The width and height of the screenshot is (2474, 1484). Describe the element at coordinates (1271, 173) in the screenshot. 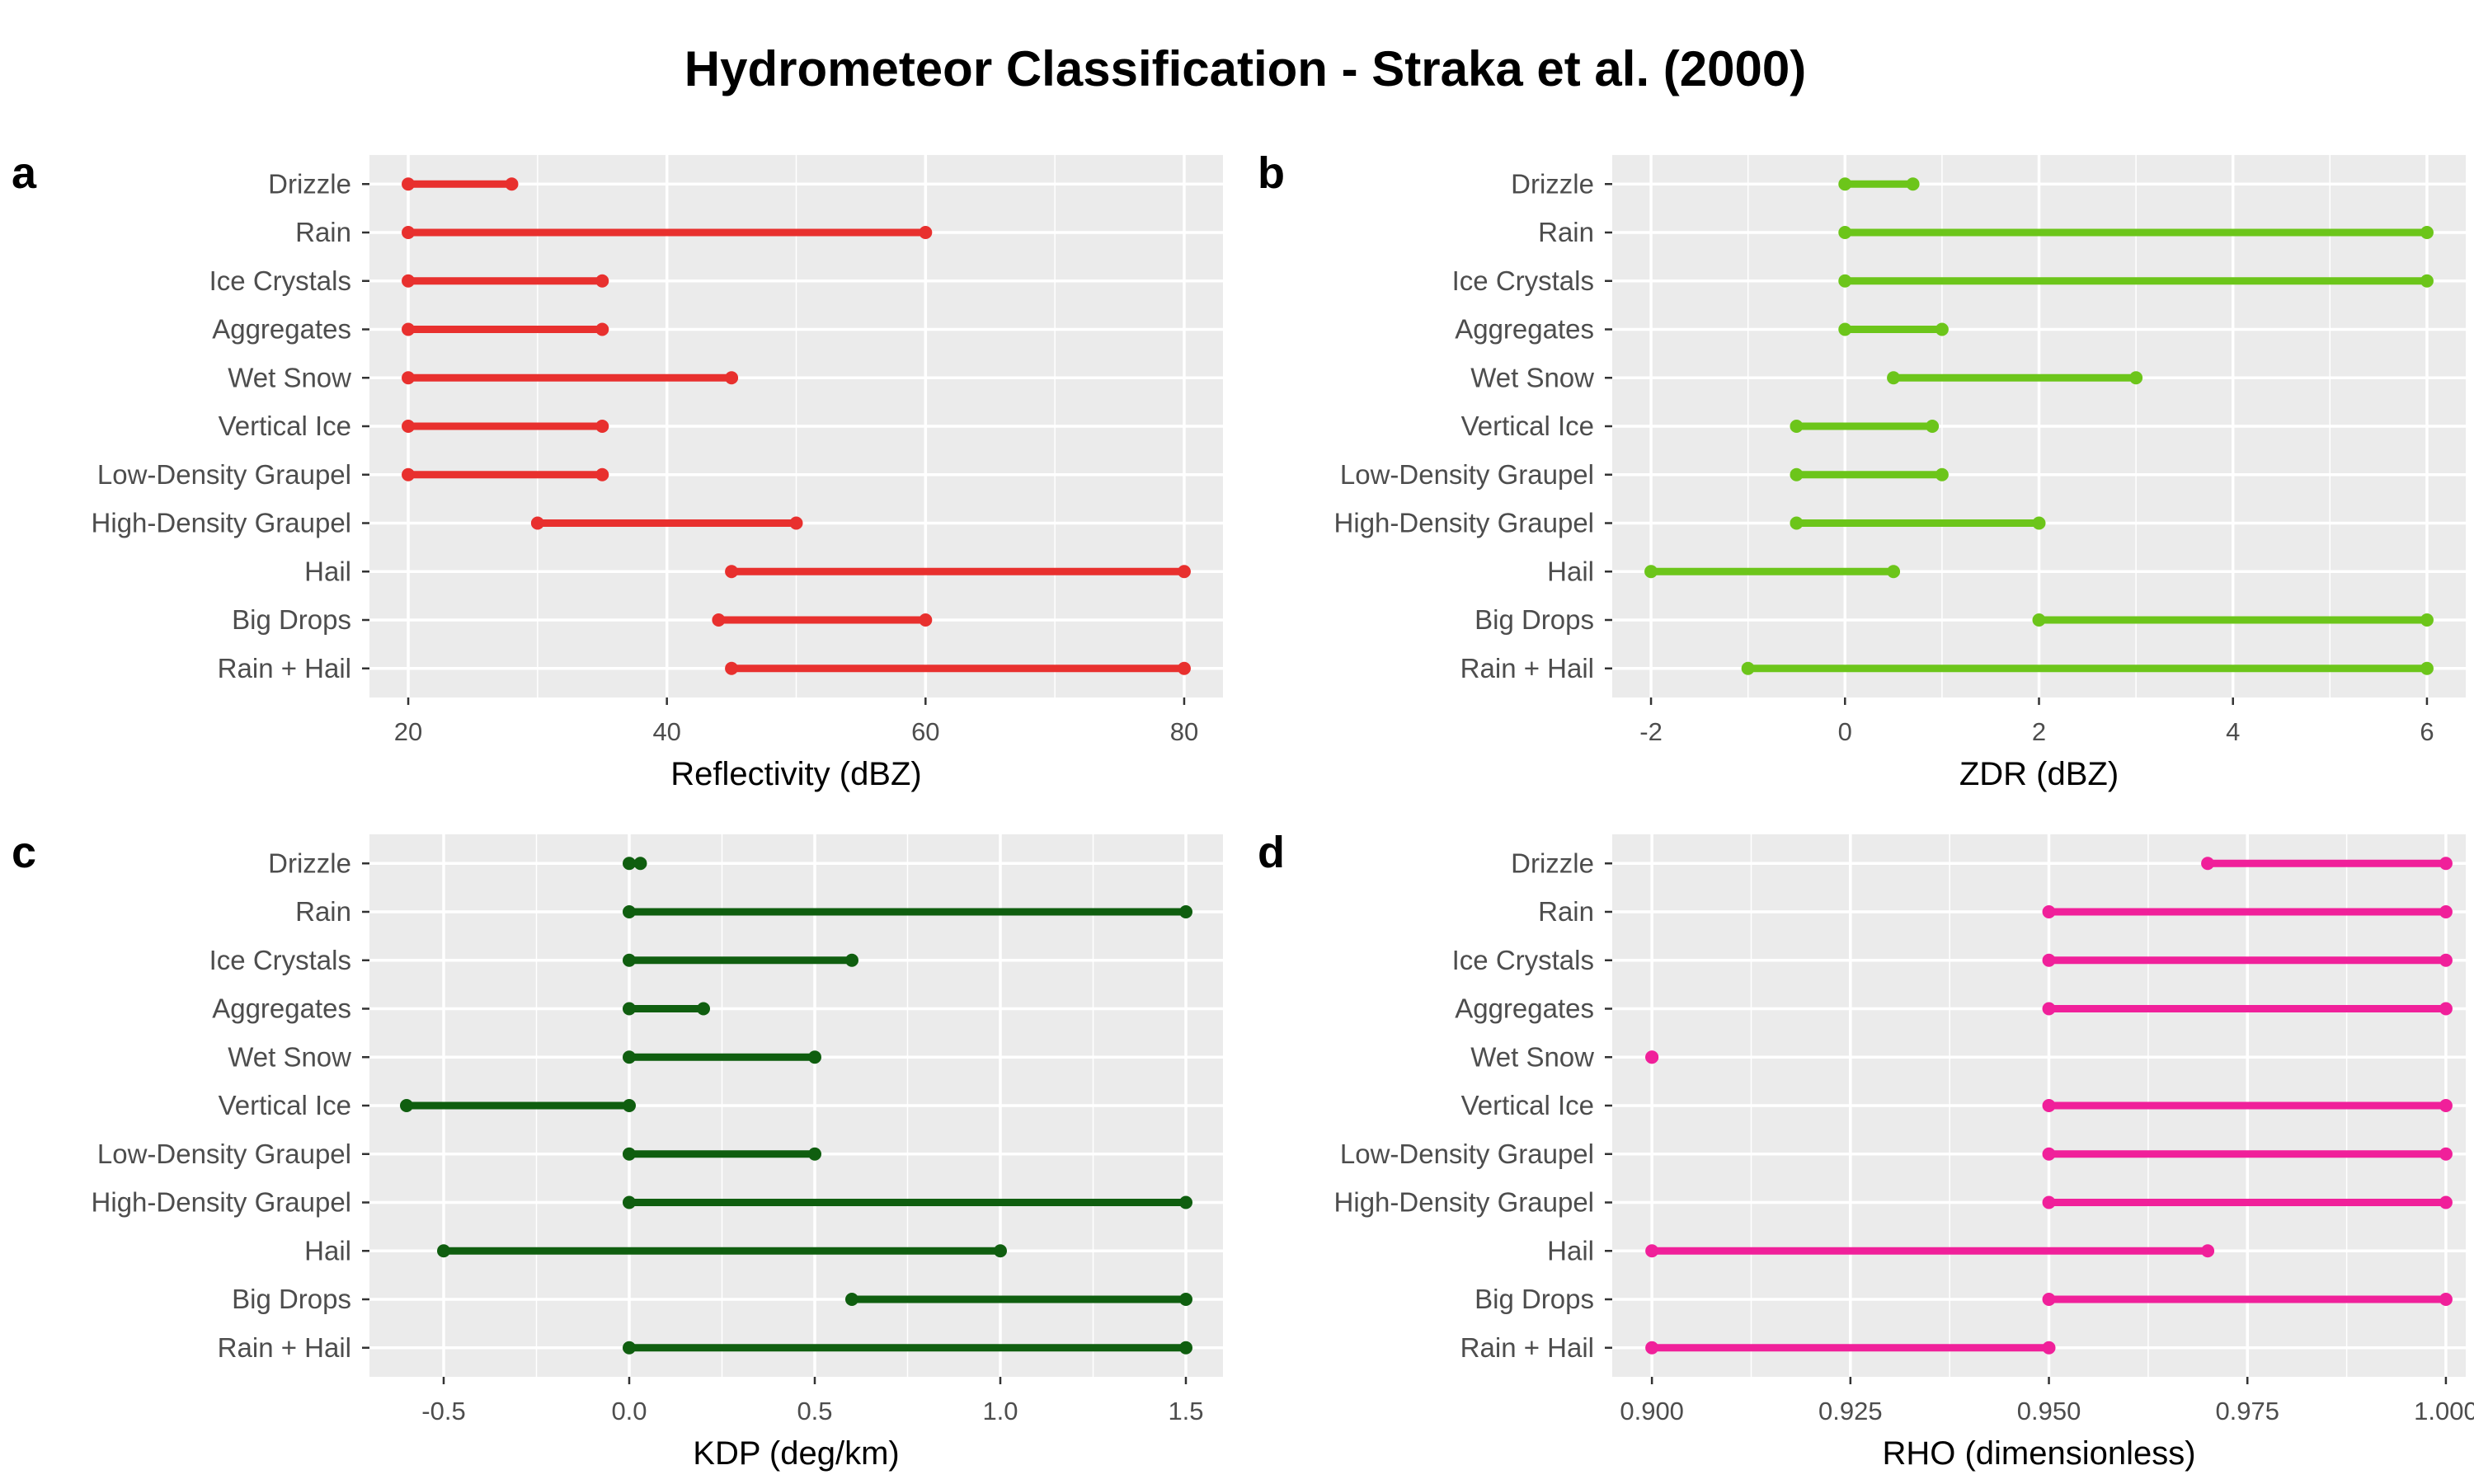

I see `panel-letter: b` at that location.